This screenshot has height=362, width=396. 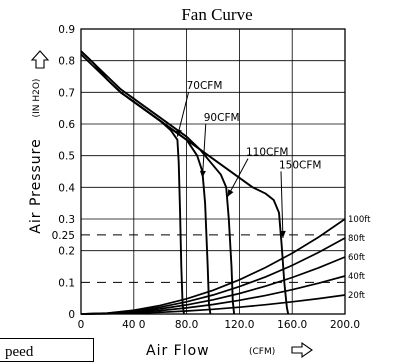 What do you see at coordinates (357, 296) in the screenshot?
I see `system-curve-label: 20ft` at bounding box center [357, 296].